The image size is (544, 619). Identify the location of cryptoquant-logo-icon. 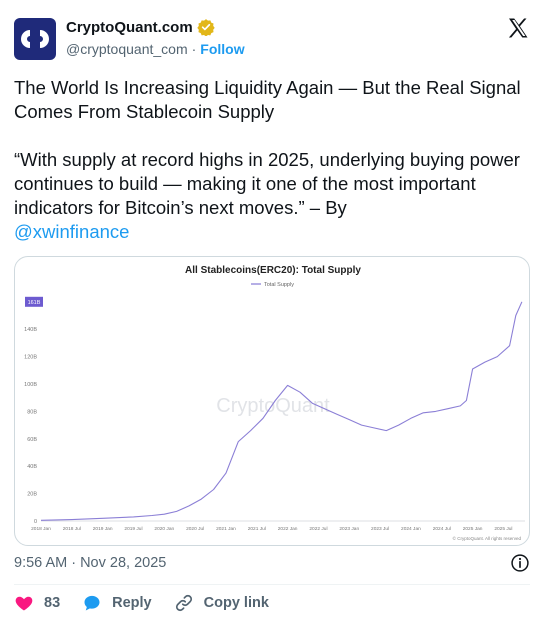
(35, 39).